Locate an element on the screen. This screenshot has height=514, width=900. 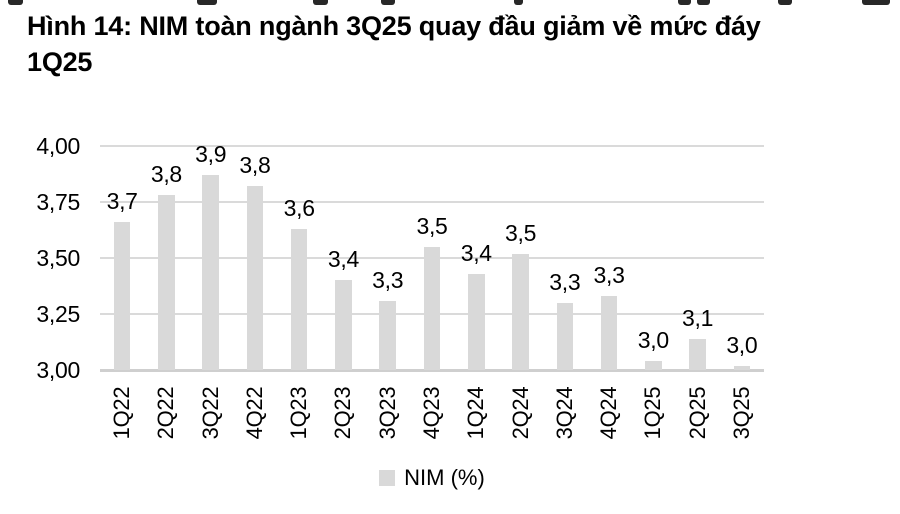
bar-2Q25 is located at coordinates (697, 354).